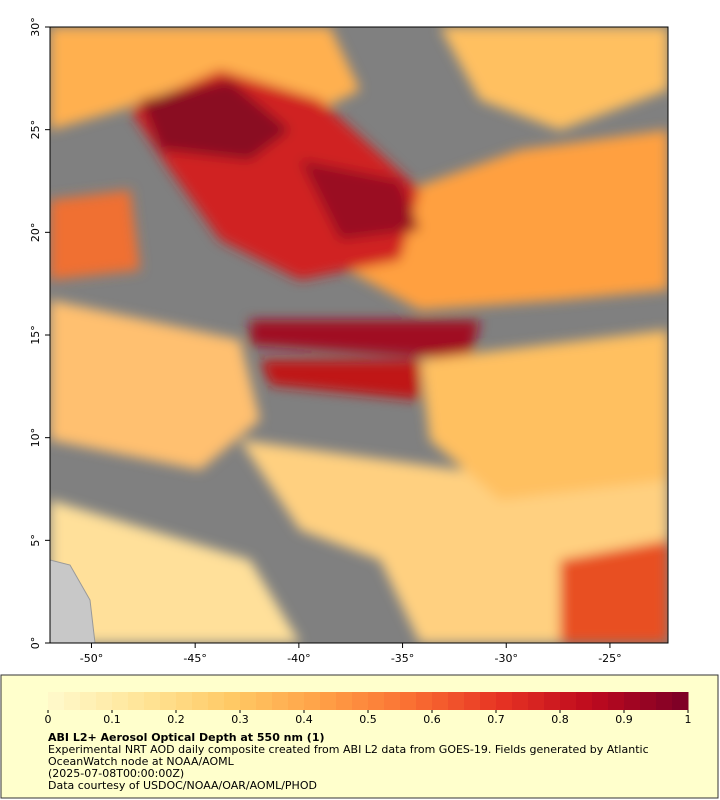 This screenshot has width=720, height=800. Describe the element at coordinates (688, 719) in the screenshot. I see `colorbar-tick-label: 1` at that location.